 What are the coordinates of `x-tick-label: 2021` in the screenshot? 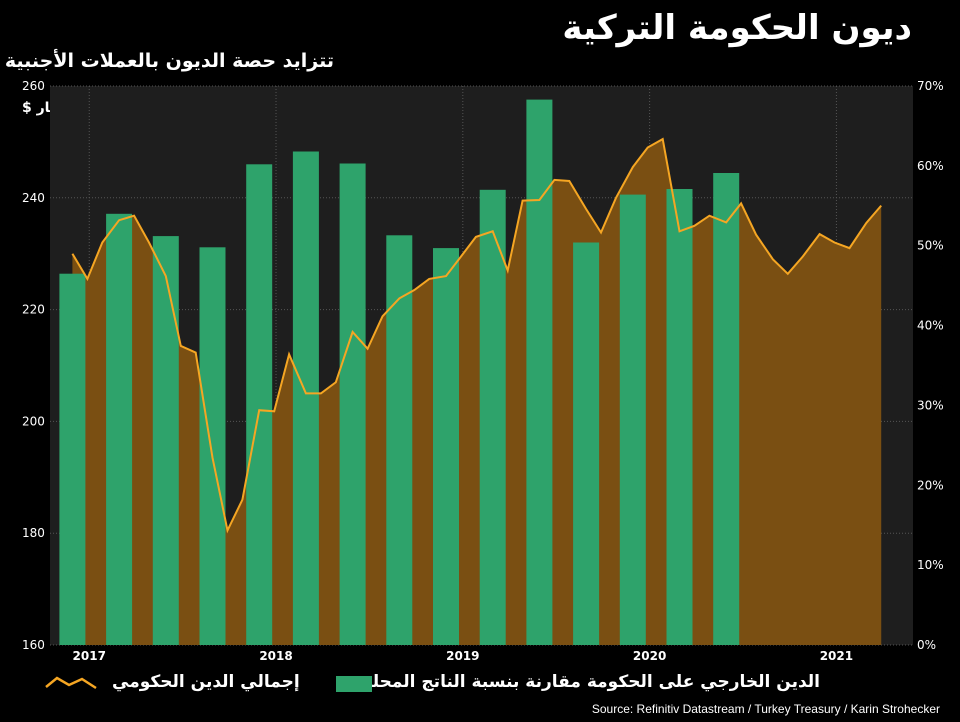 It's located at (836, 656).